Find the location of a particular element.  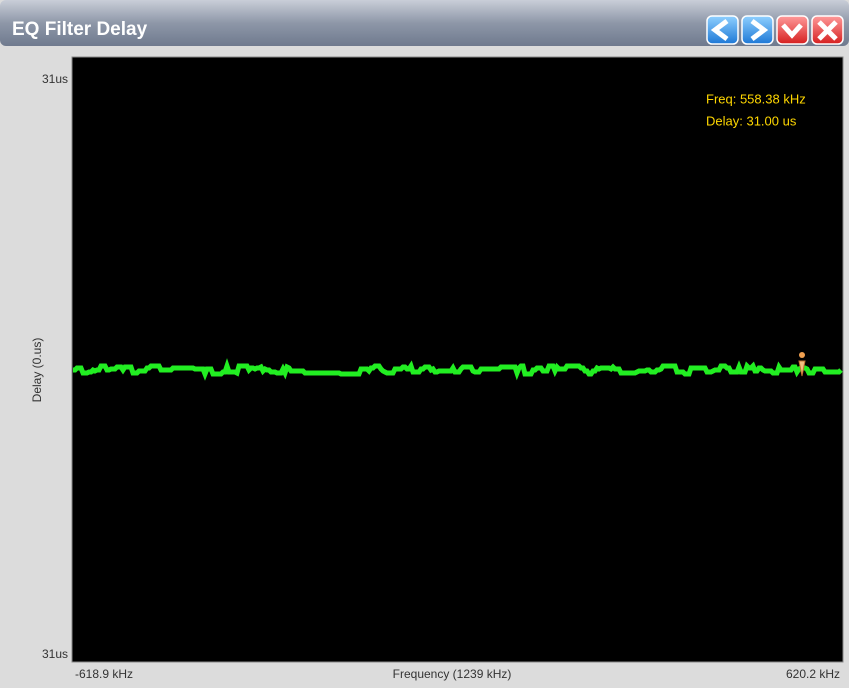

next-button is located at coordinates (757, 30).